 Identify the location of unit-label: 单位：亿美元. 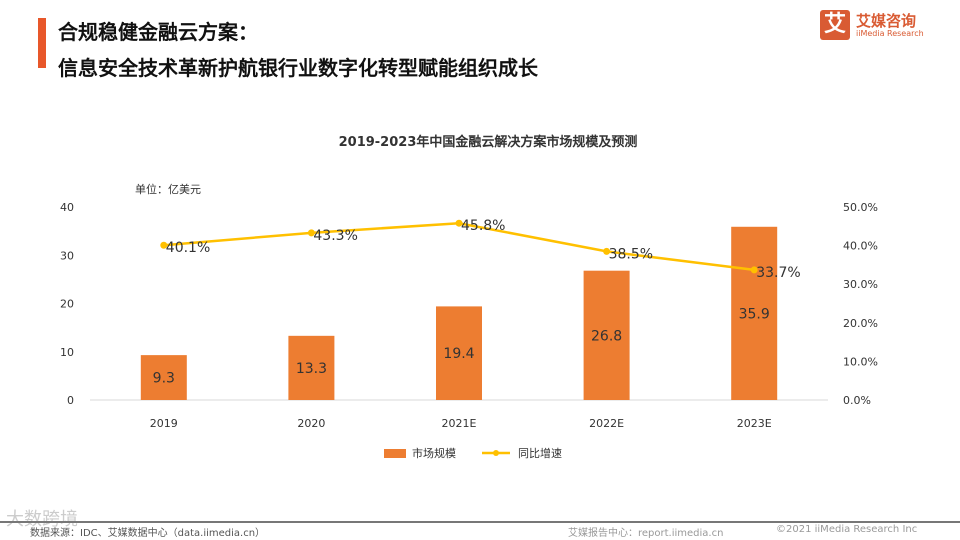
(168, 189).